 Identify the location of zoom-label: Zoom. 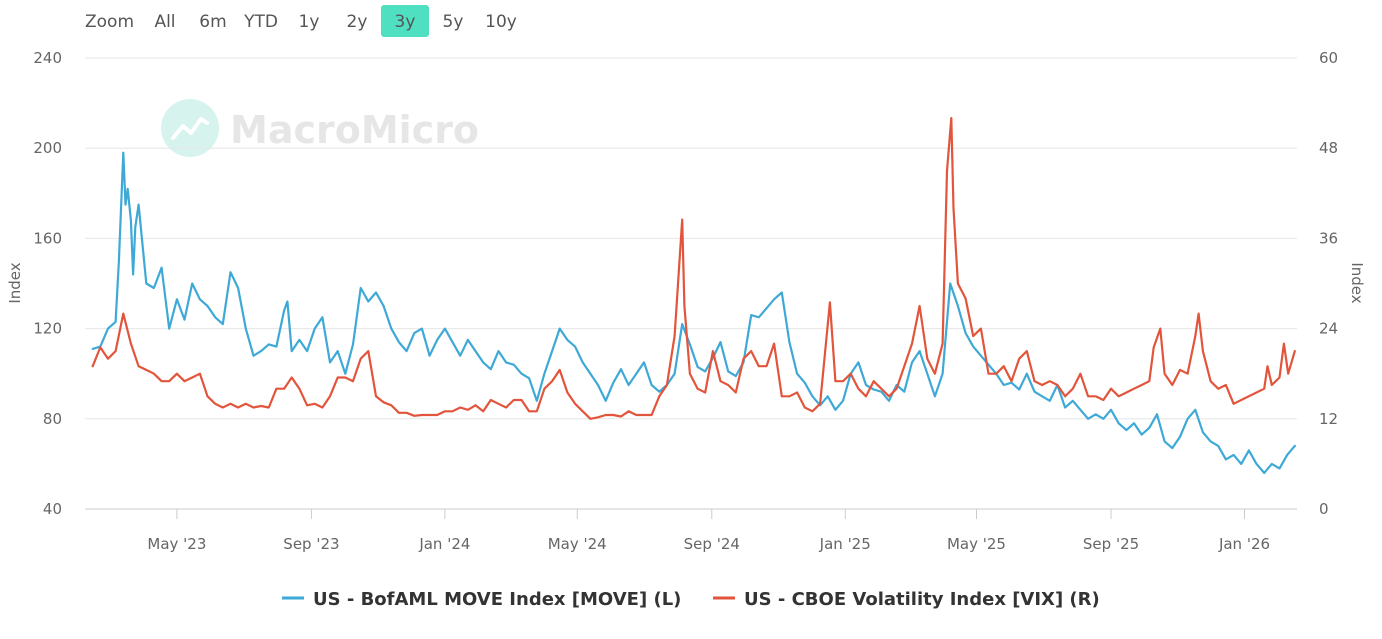
(109, 22).